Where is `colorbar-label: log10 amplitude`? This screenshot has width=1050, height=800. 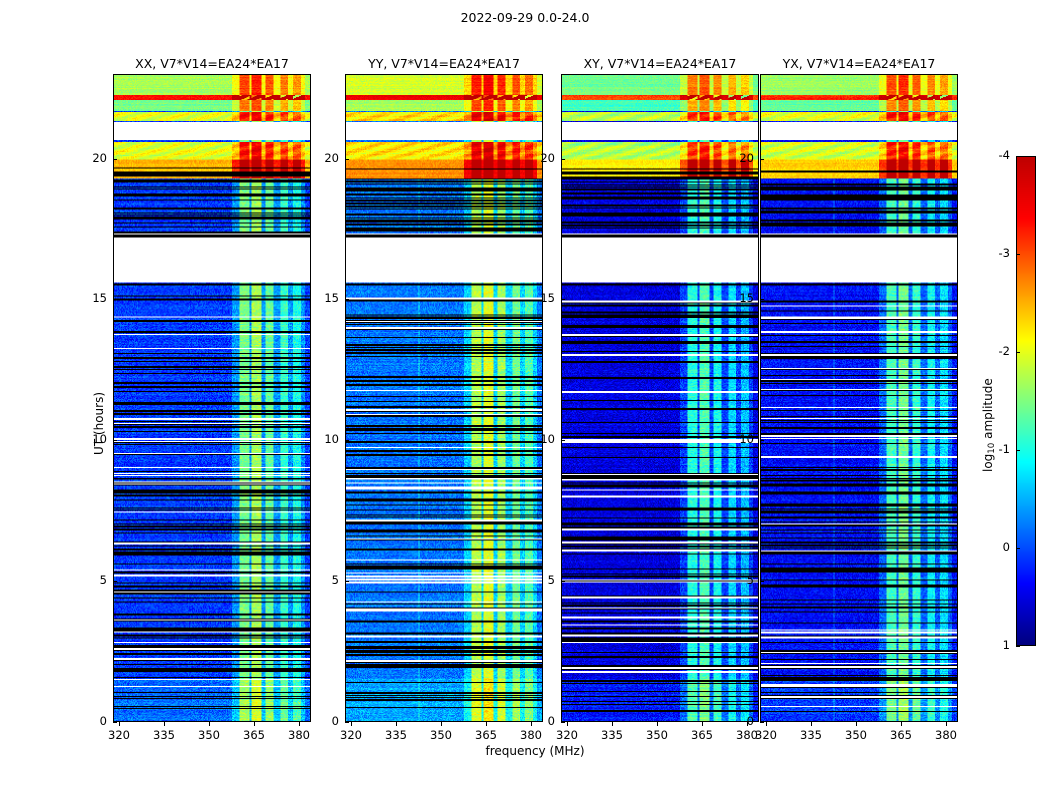
colorbar-label: log10 amplitude is located at coordinates (989, 425).